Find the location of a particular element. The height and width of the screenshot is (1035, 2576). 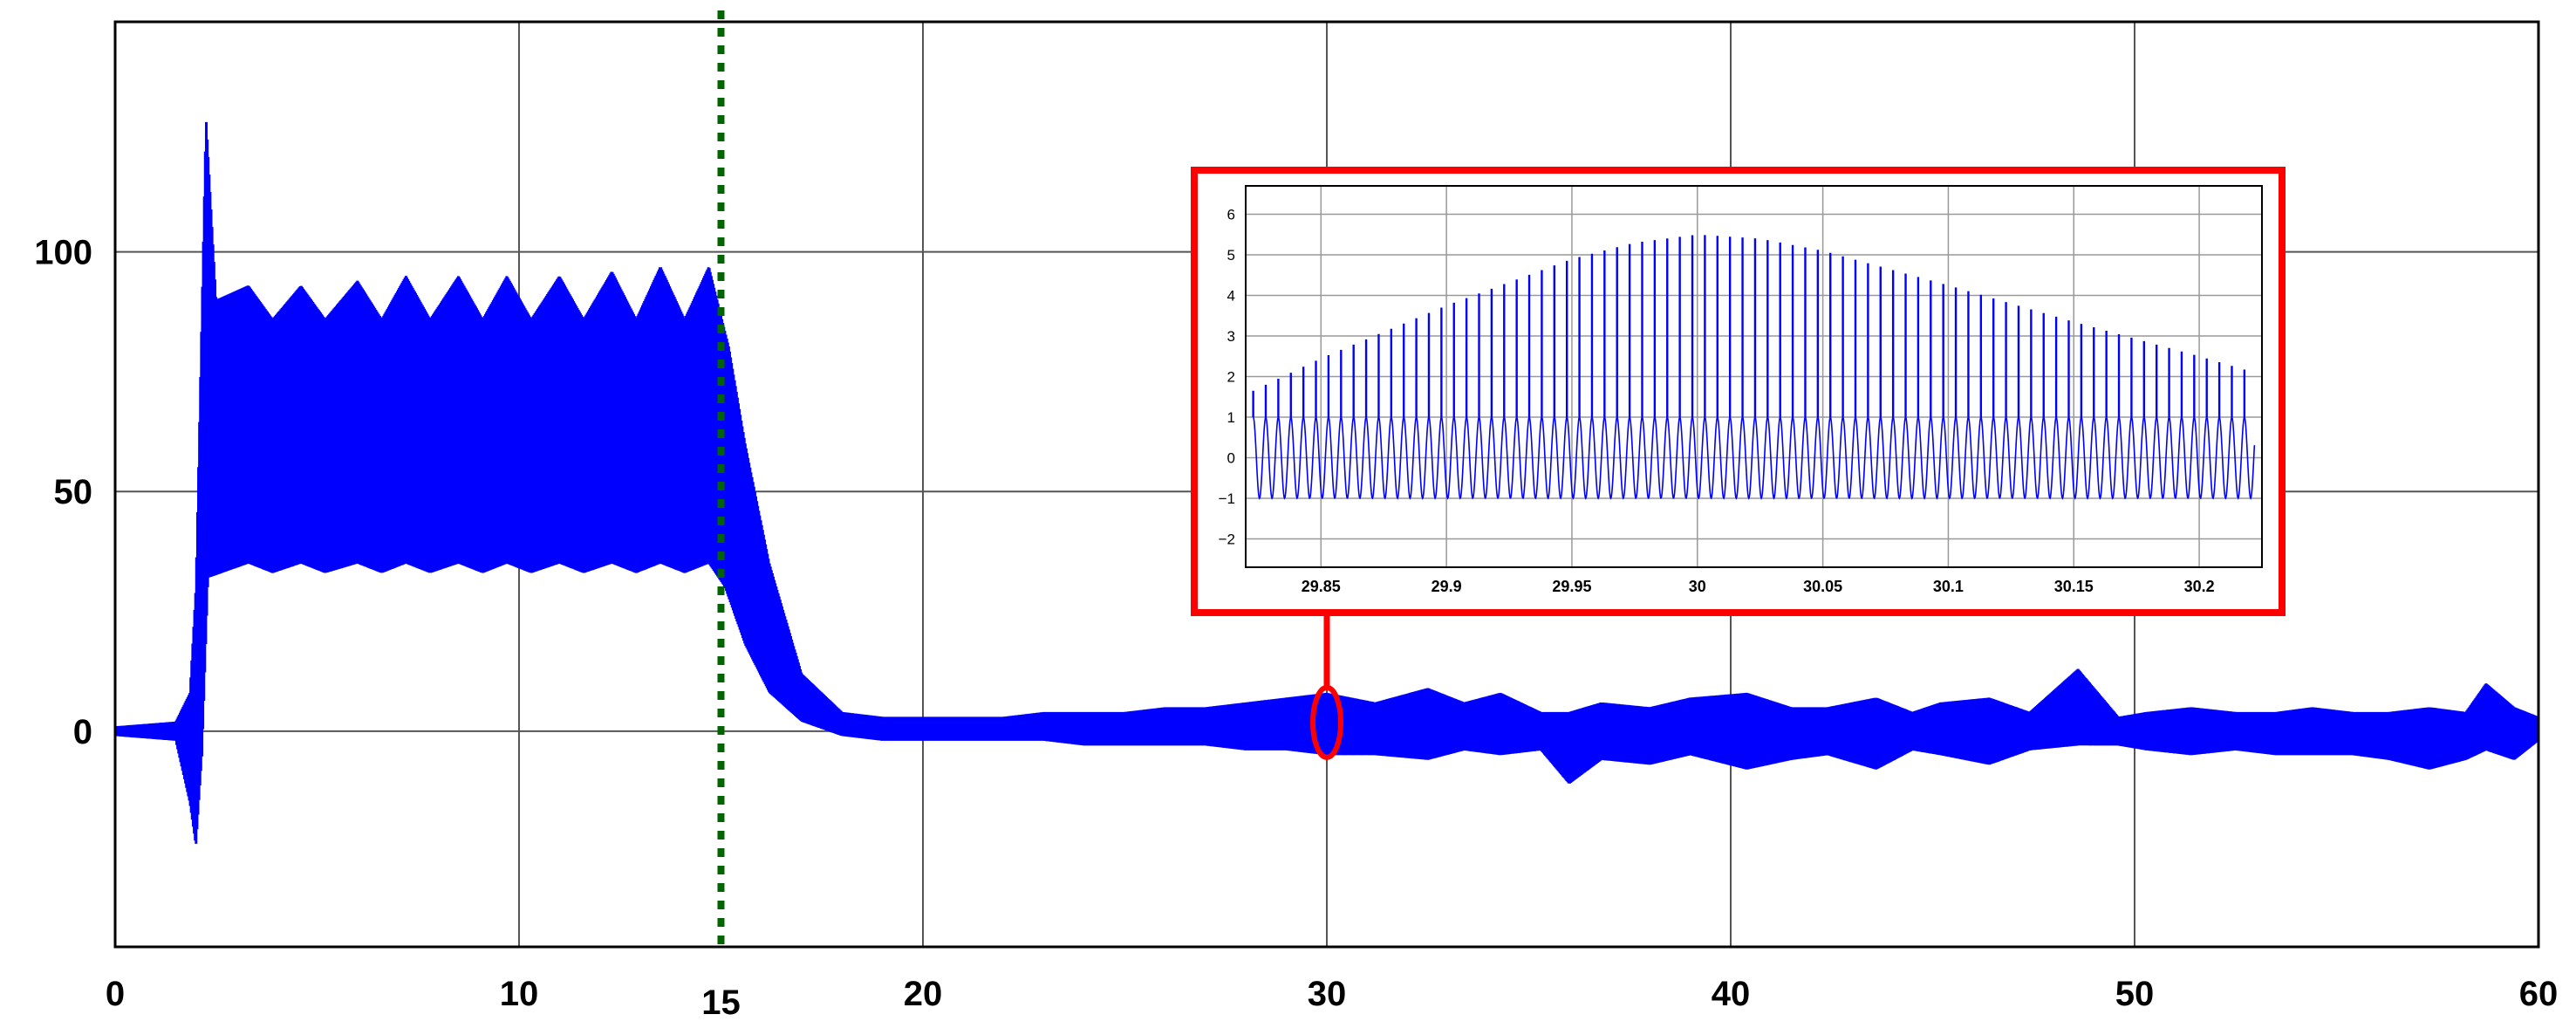

inset-axes-border is located at coordinates (1754, 377).